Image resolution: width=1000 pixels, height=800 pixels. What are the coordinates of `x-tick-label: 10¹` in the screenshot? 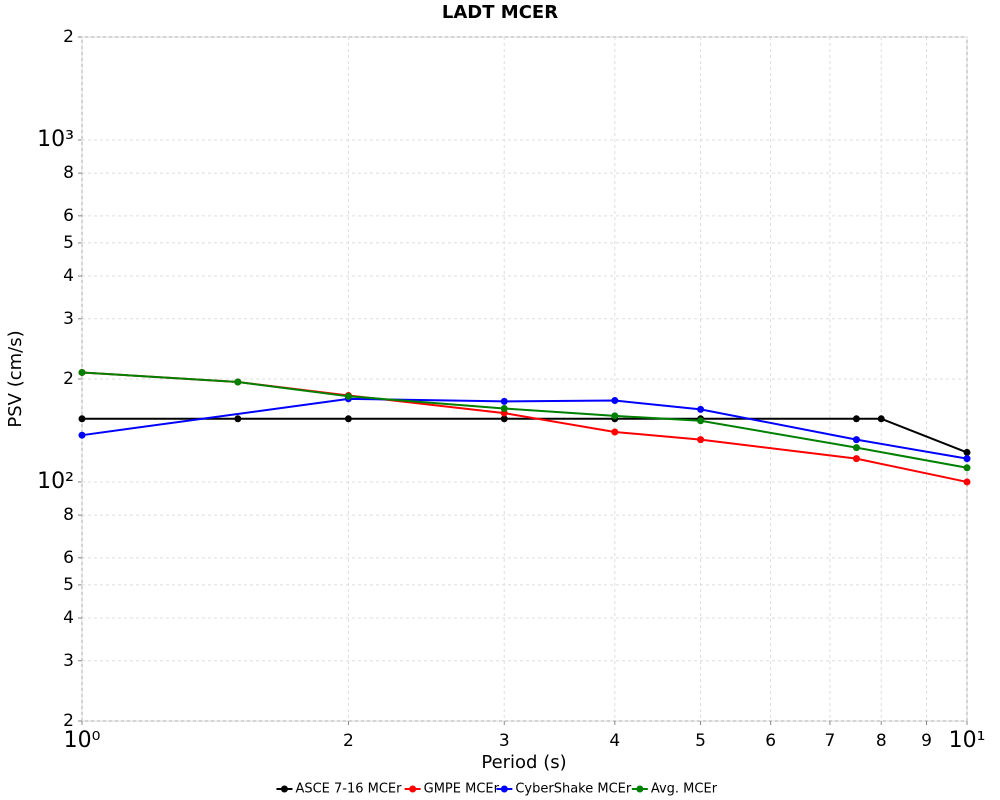 It's located at (967, 740).